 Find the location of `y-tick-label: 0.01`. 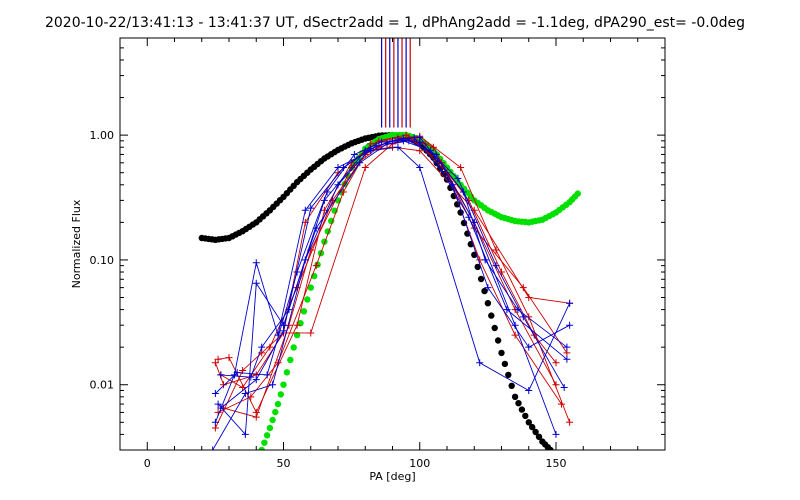

y-tick-label: 0.01 is located at coordinates (102, 385).